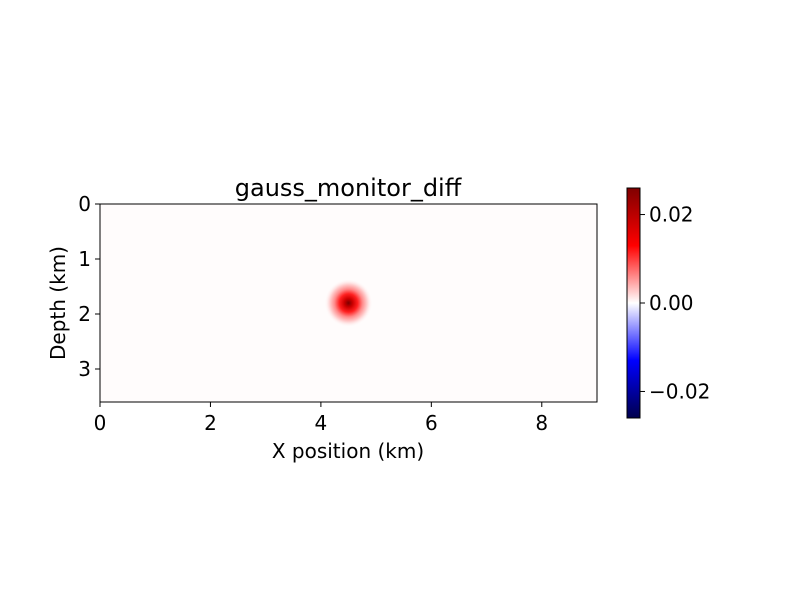 The image size is (800, 600). I want to click on y-tick-label: 2, so click(84, 314).